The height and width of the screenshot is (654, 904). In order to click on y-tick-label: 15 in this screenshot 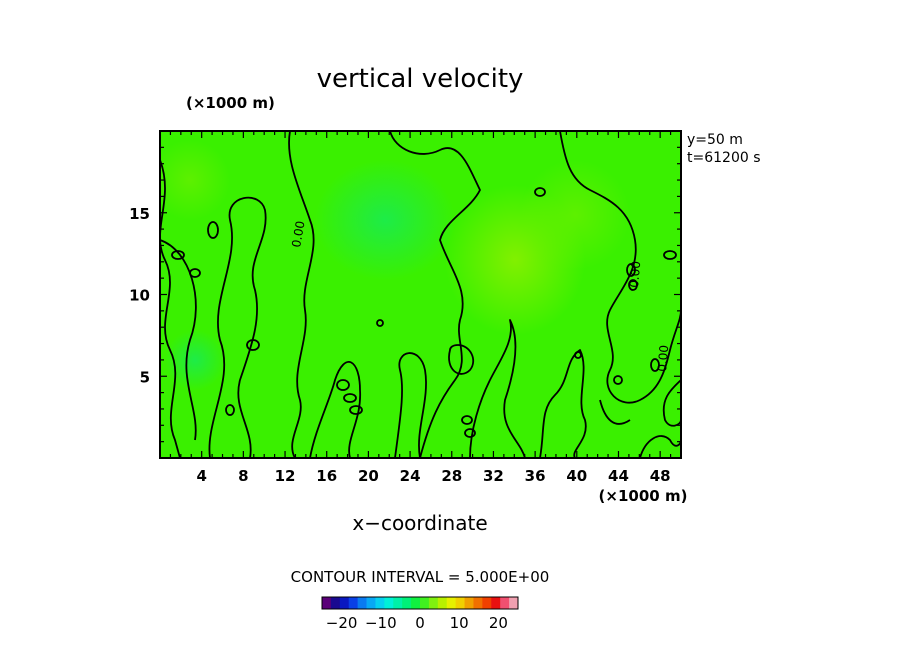, I will do `click(139, 214)`.